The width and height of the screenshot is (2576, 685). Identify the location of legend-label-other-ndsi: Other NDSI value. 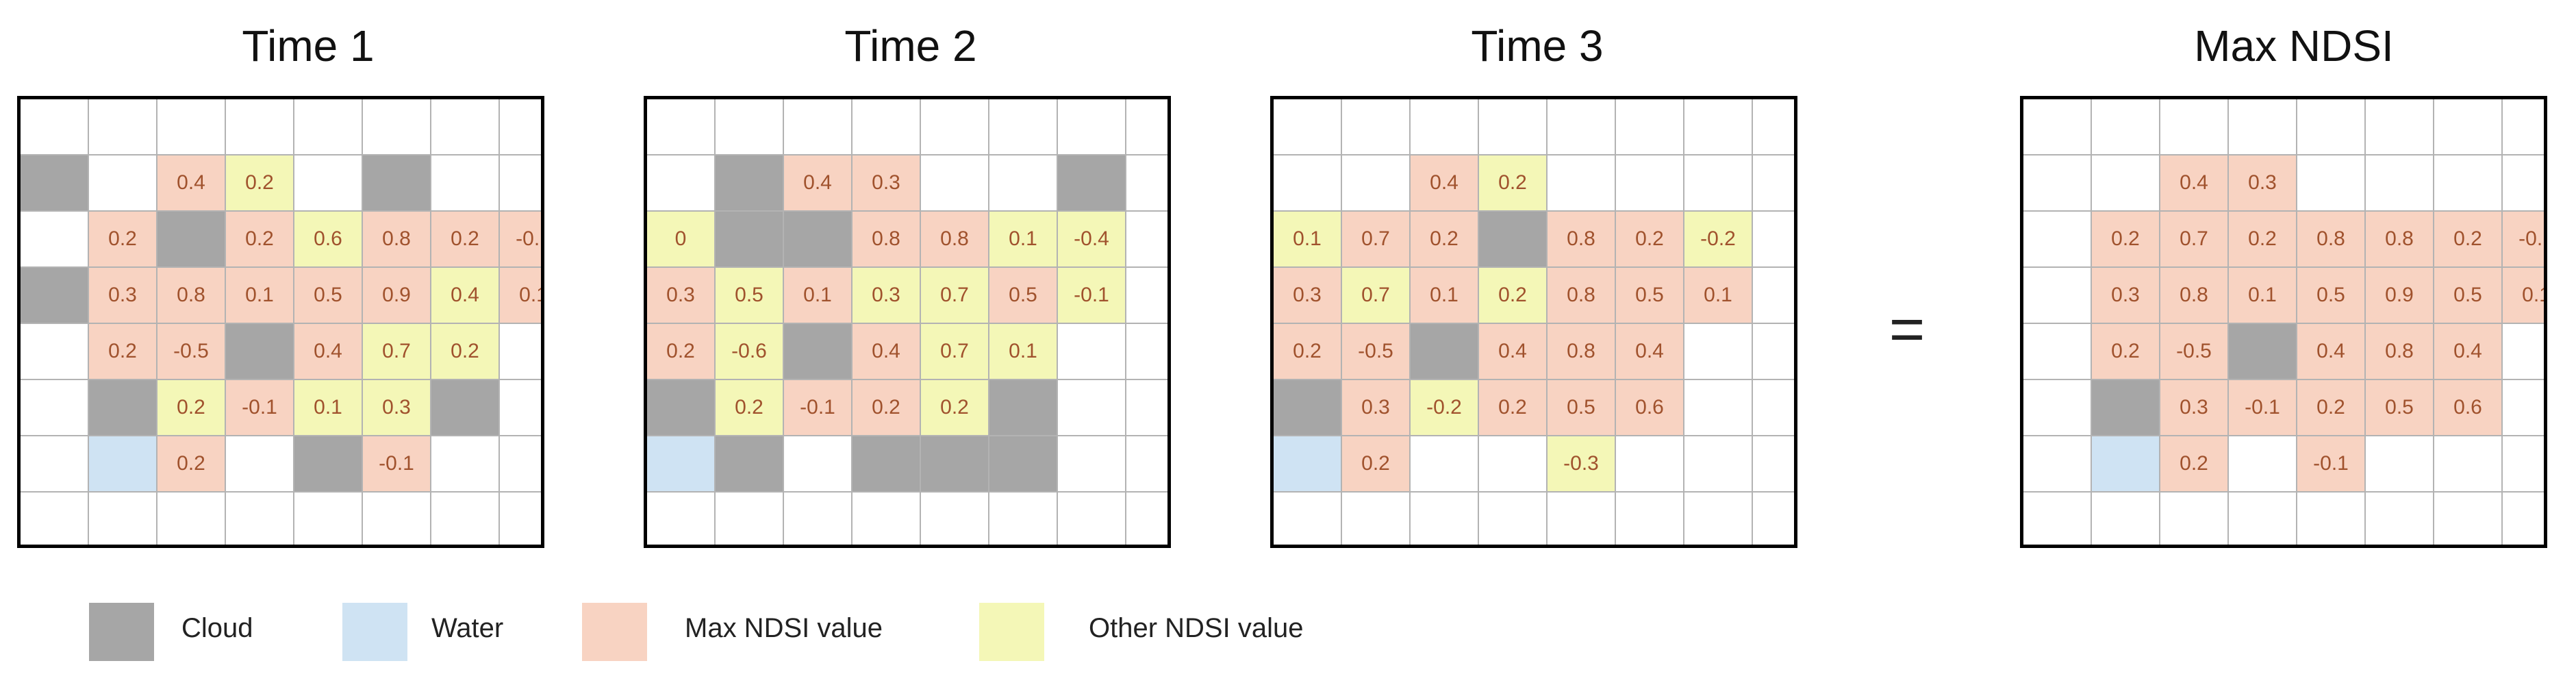
(1196, 628).